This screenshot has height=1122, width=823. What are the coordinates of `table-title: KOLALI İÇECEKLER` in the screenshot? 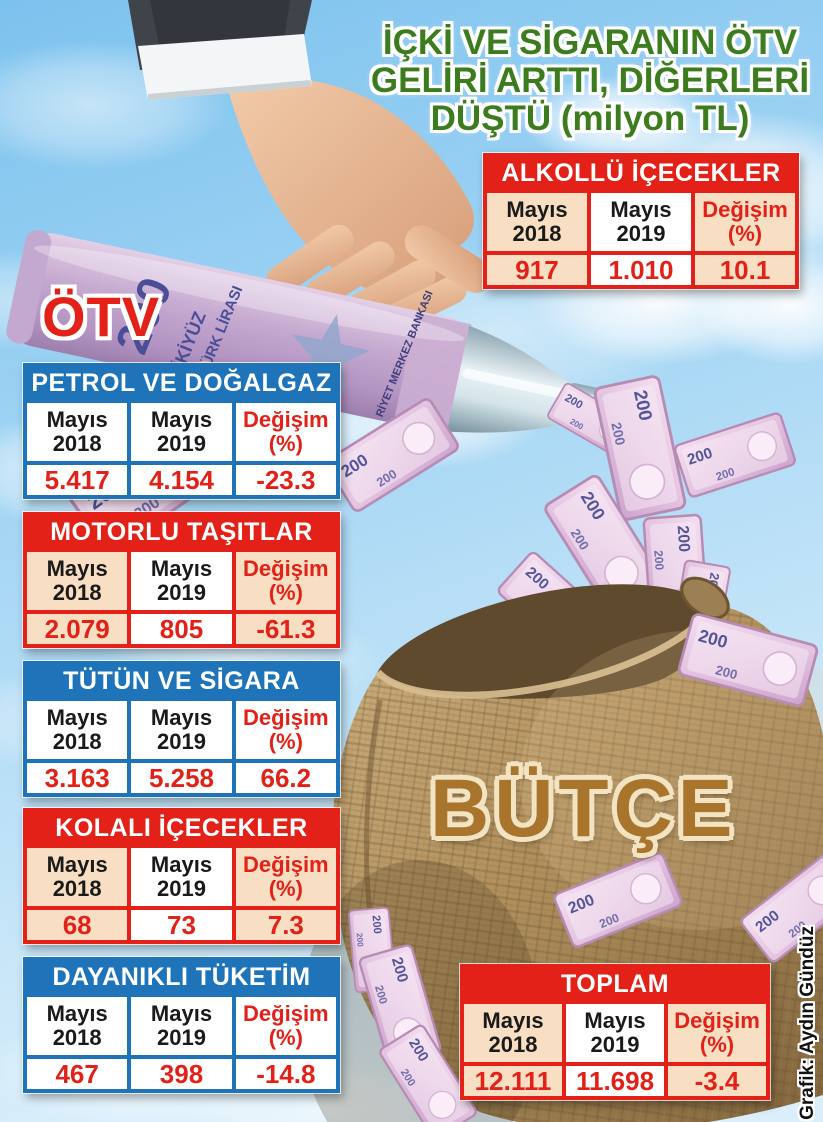 It's located at (181, 827).